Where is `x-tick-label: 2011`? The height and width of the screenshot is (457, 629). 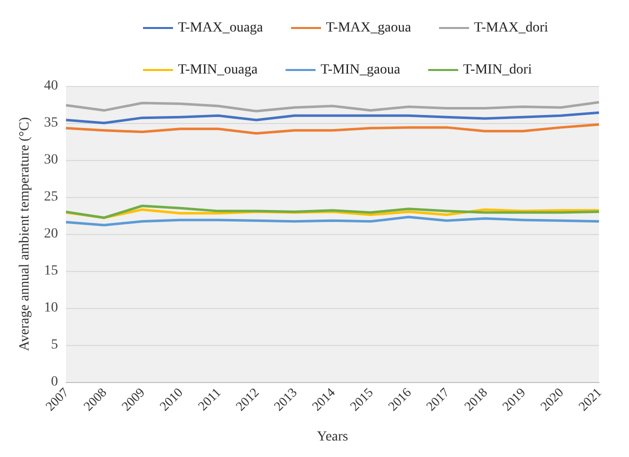 x-tick-label: 2011 is located at coordinates (209, 399).